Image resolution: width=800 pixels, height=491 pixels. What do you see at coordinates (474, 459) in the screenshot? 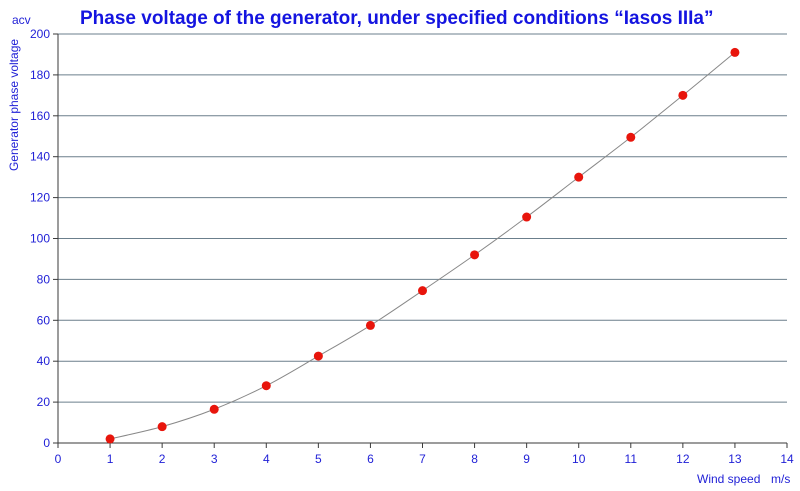
I see `x-tick-label: 8` at bounding box center [474, 459].